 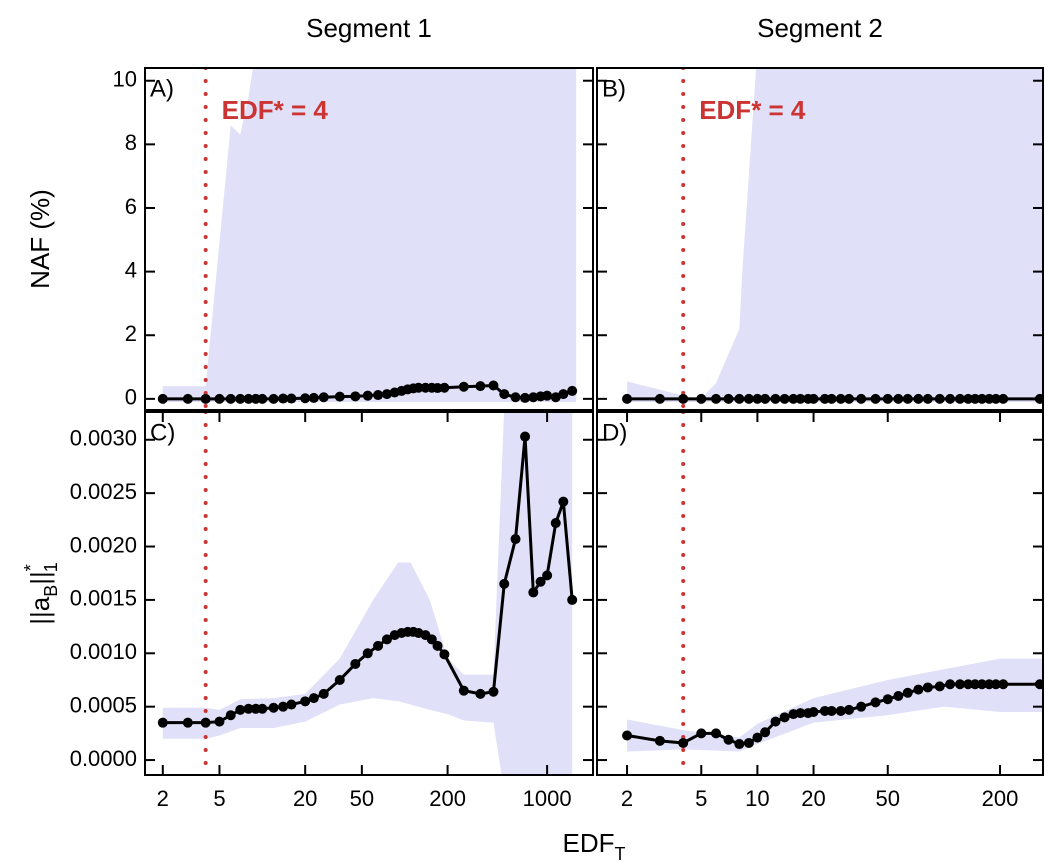 I want to click on panel-label: D), so click(x=614, y=432).